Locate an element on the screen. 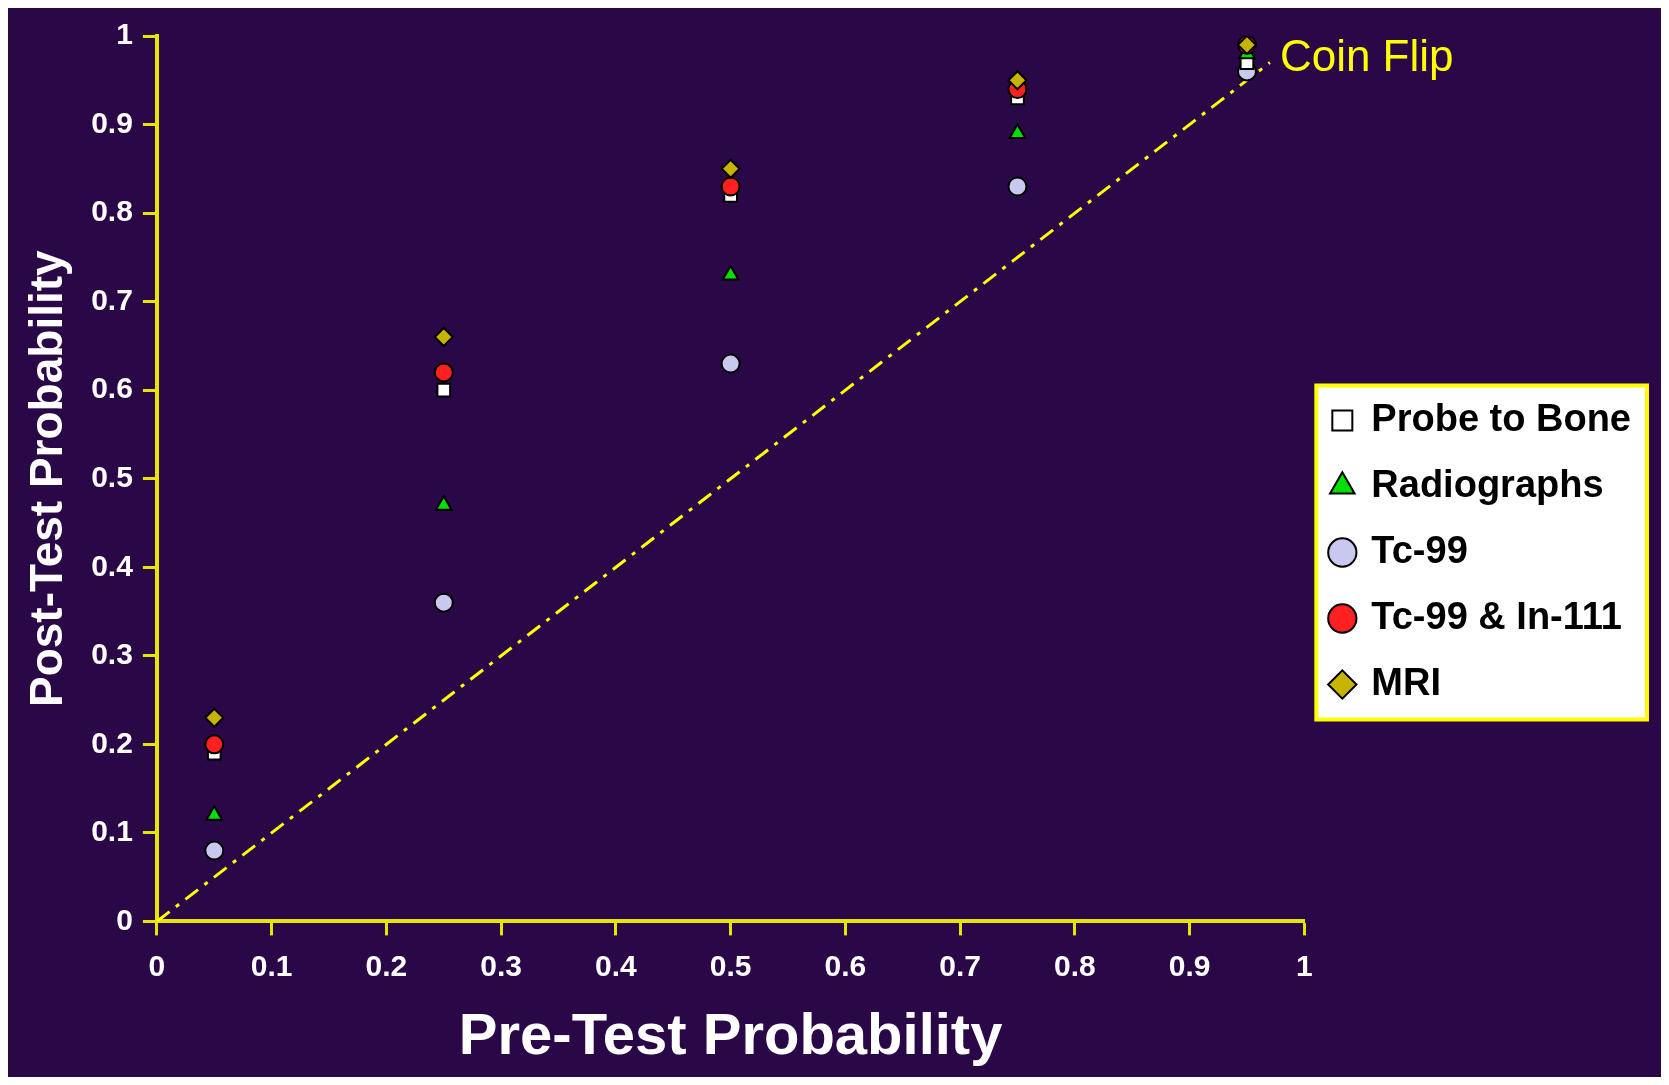 The image size is (1669, 1085). legend-label: Probe to Bone is located at coordinates (1501, 417).